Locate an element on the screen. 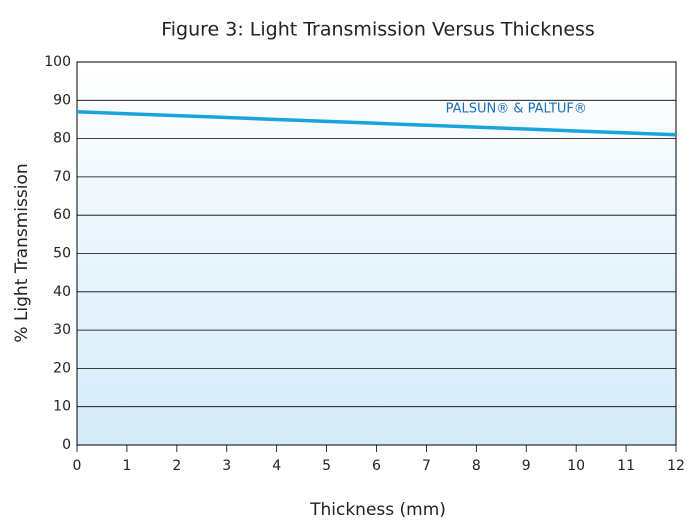 This screenshot has width=698, height=526. y-tick-label: 80 is located at coordinates (62, 139).